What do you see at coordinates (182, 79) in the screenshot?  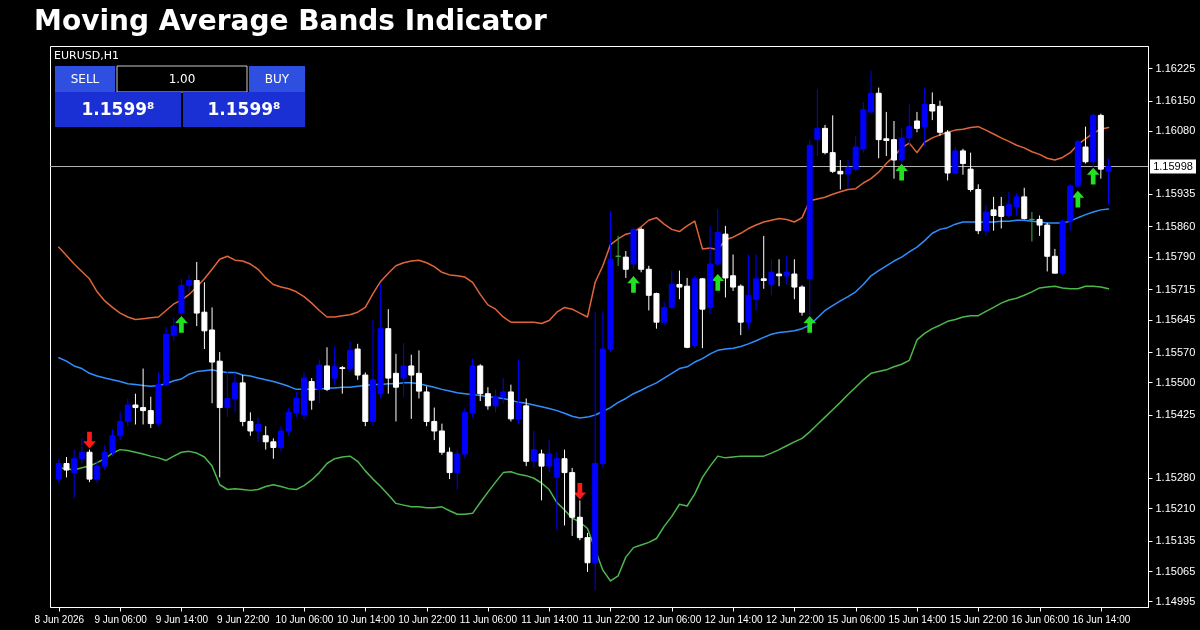 I see `annotation: 1.00` at bounding box center [182, 79].